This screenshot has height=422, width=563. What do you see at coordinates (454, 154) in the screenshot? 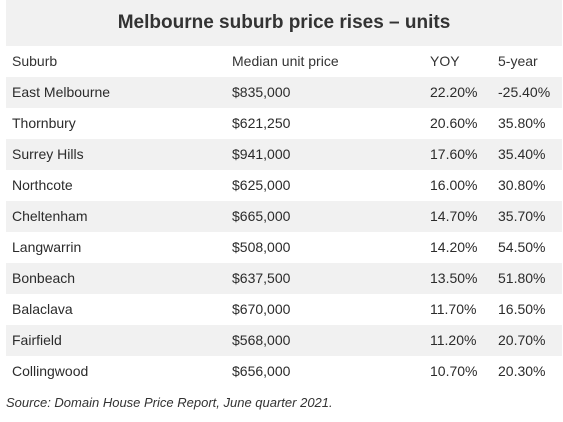
I see `cell-yoy: 17.60%` at bounding box center [454, 154].